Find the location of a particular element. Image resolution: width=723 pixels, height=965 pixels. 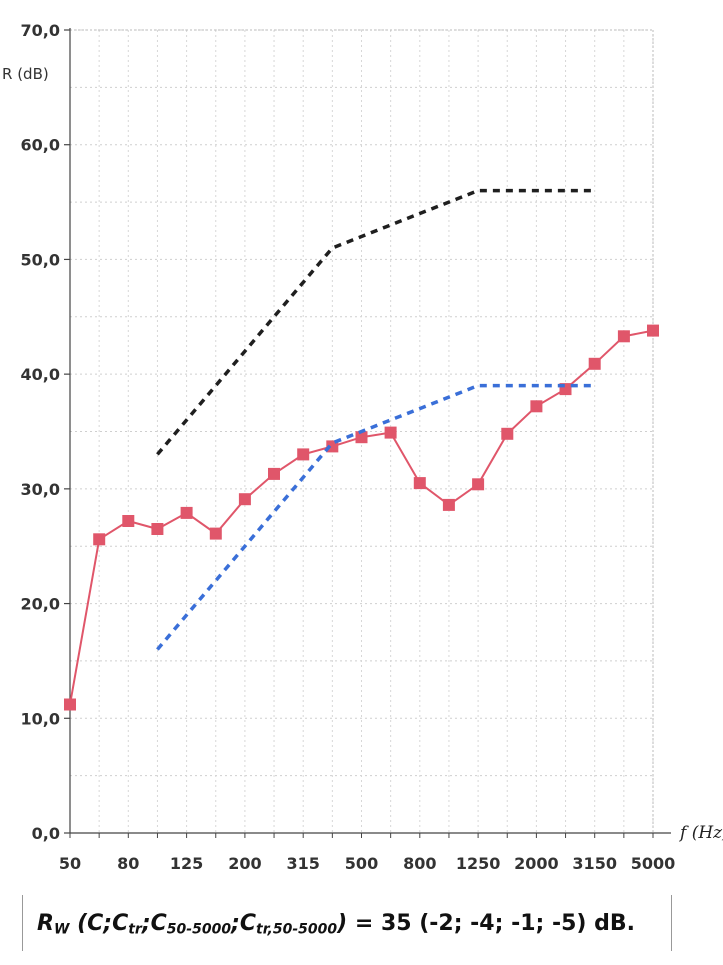

x-tick-label: 5000 is located at coordinates (653, 863).